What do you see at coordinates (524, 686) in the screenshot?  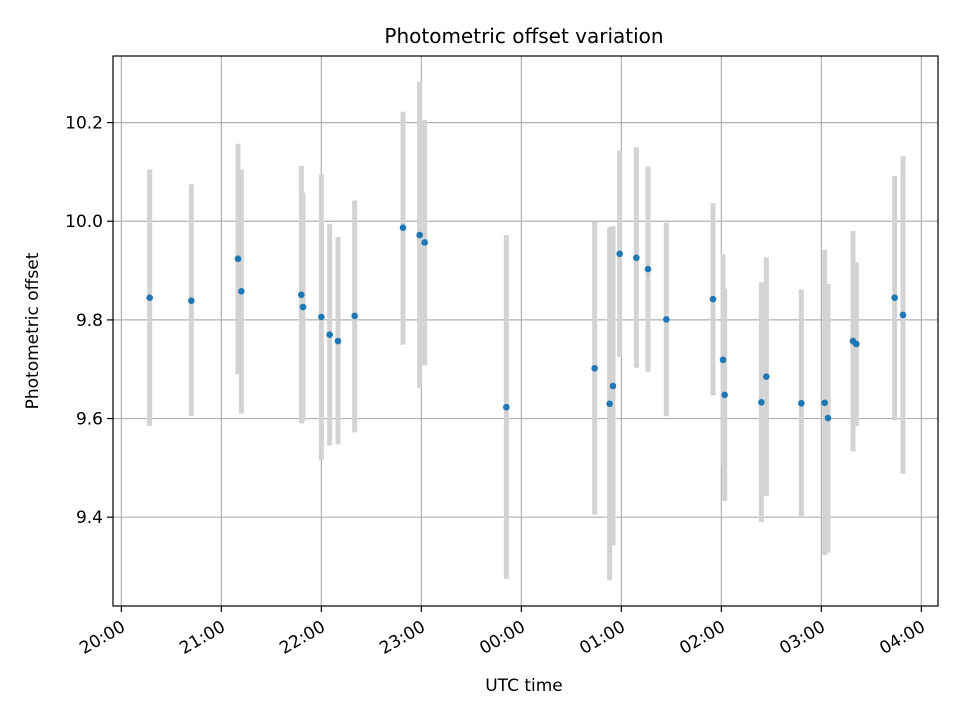 I see `x-axis-title: UTC time` at bounding box center [524, 686].